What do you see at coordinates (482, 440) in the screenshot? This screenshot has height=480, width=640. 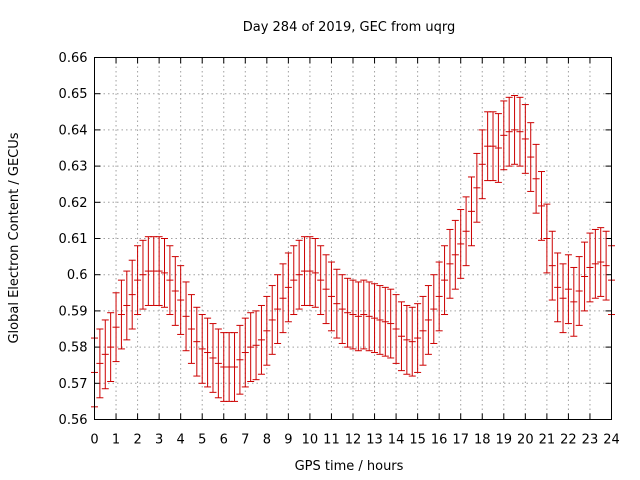 I see `x-tick-label: 18` at bounding box center [482, 440].